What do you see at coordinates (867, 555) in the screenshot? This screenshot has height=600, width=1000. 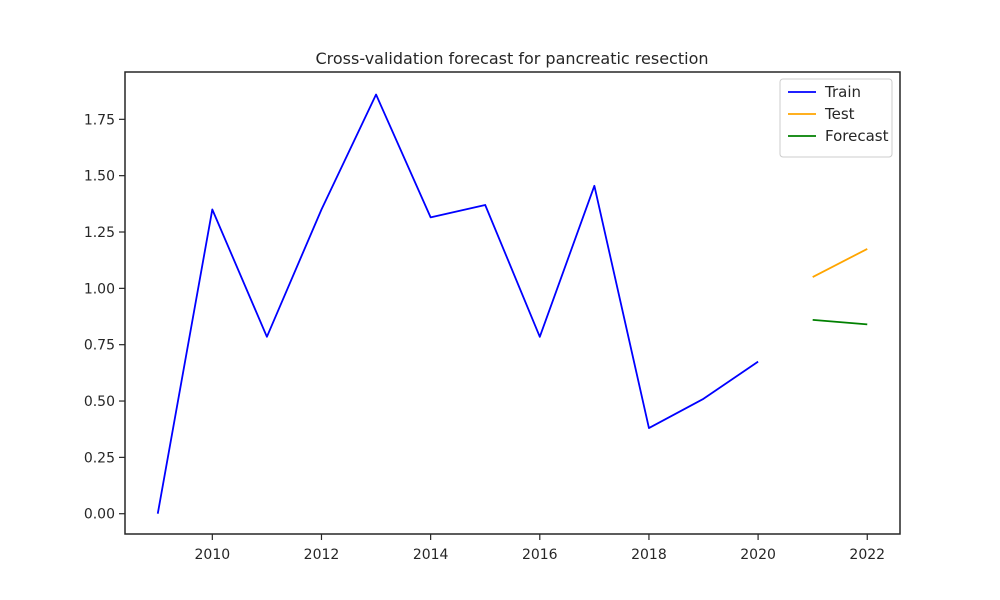 I see `x-tick-label: 2022` at bounding box center [867, 555].